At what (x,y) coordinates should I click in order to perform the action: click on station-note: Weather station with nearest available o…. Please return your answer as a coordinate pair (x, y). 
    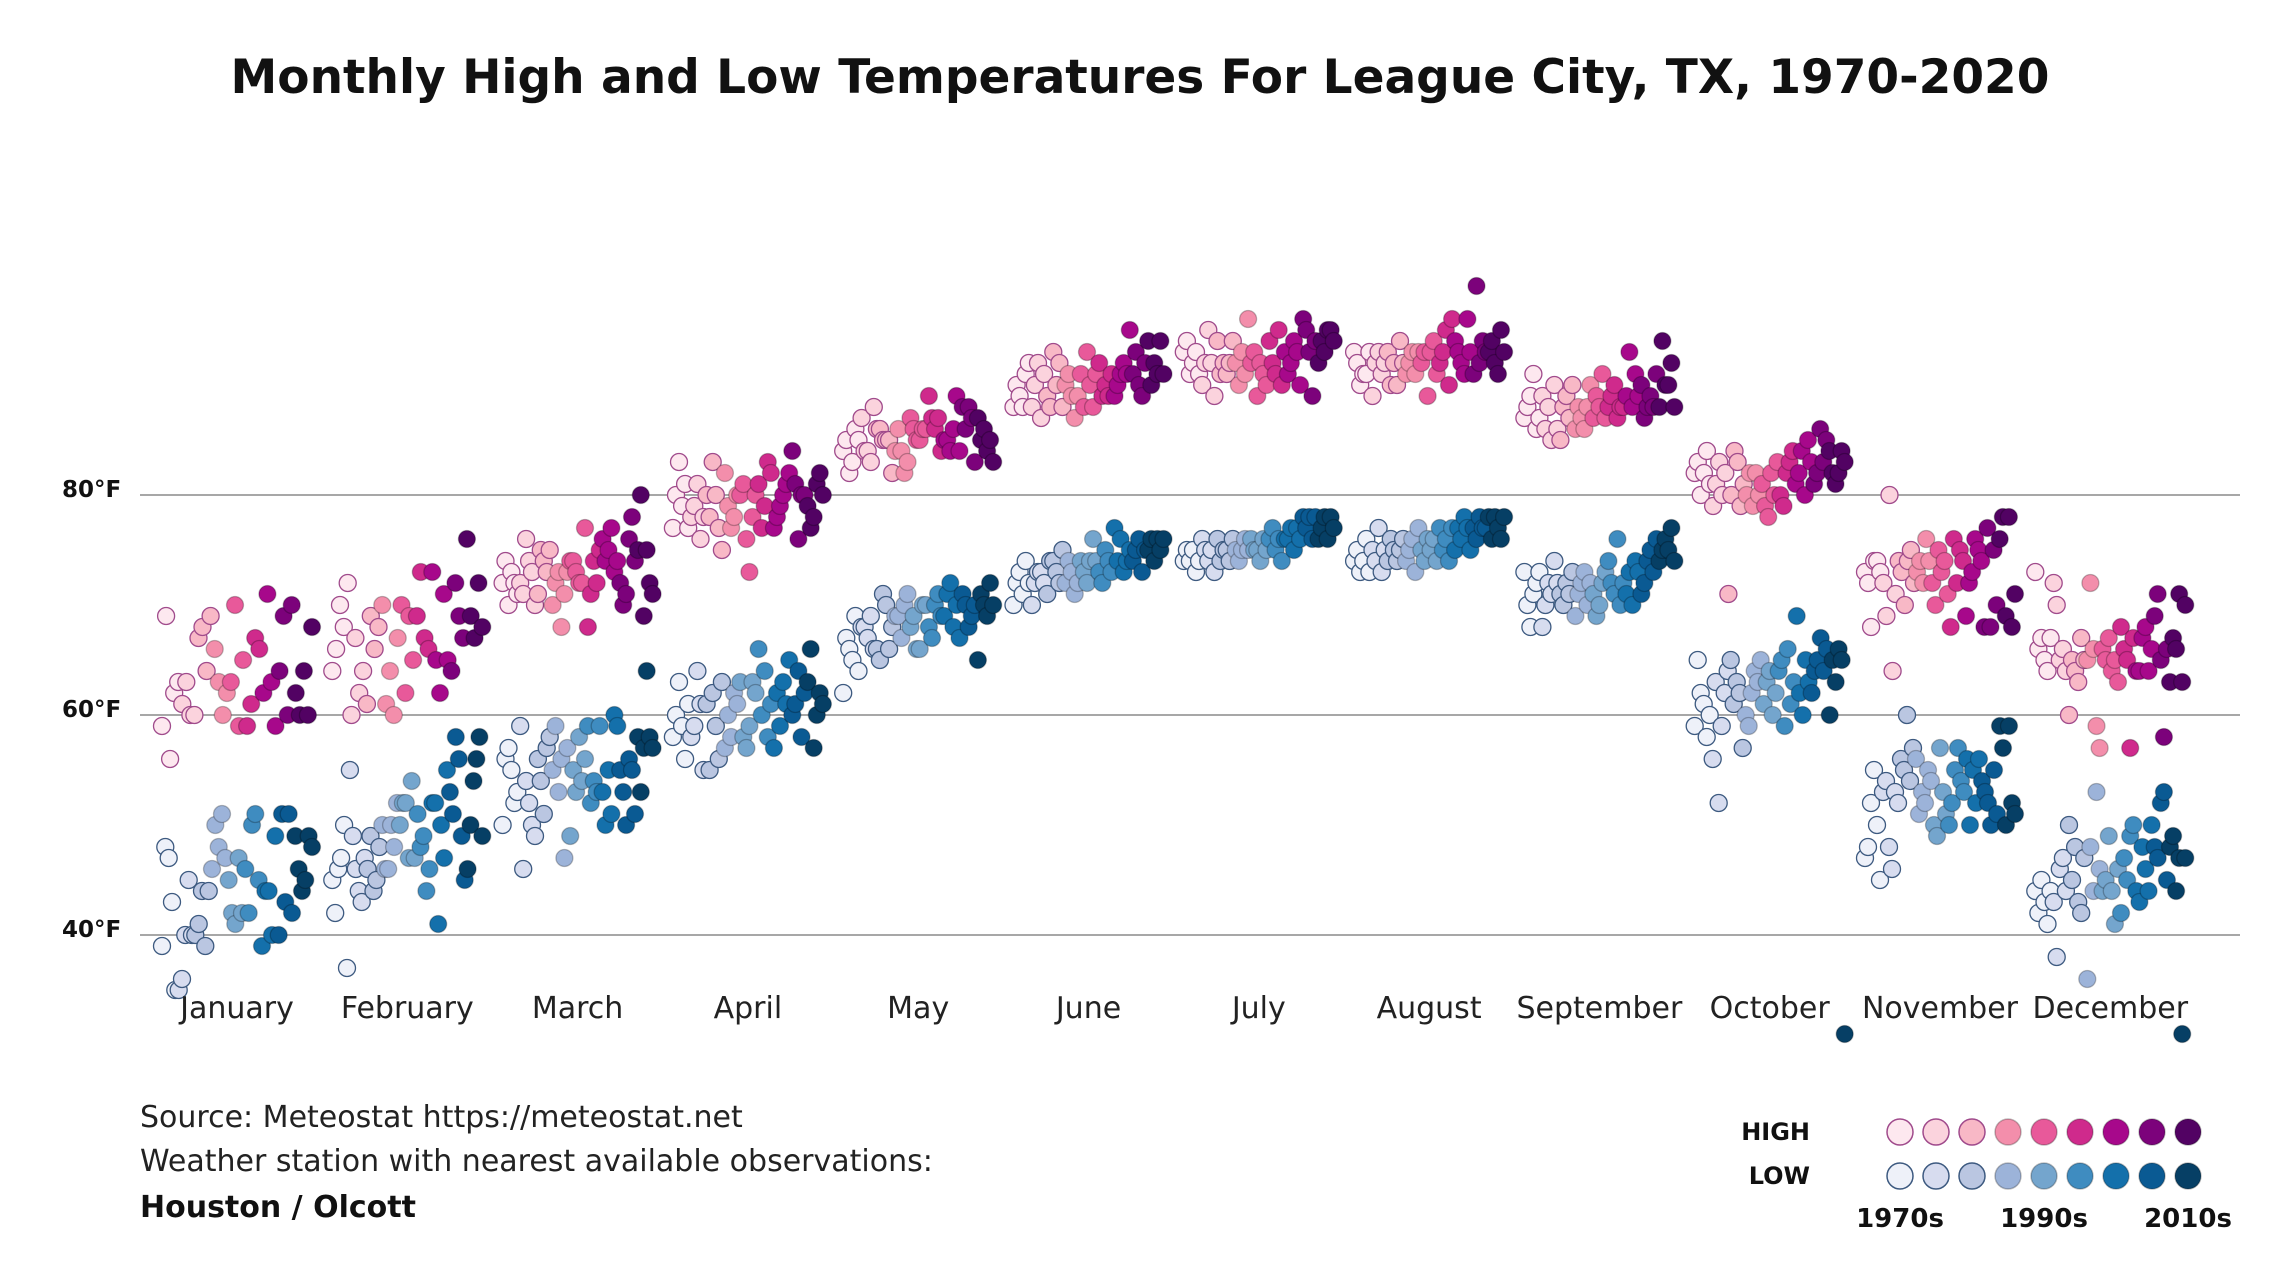
    Looking at the image, I should click on (536, 1161).